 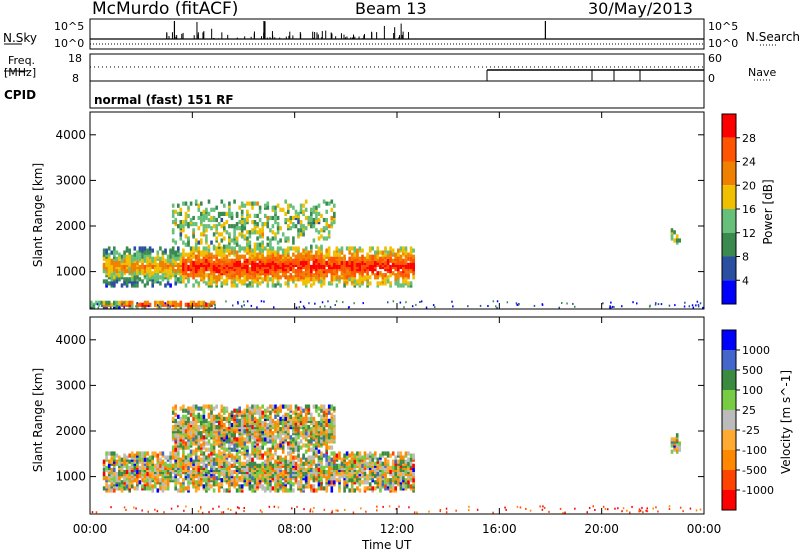 What do you see at coordinates (387, 545) in the screenshot?
I see `x-axis-label: Time UT` at bounding box center [387, 545].